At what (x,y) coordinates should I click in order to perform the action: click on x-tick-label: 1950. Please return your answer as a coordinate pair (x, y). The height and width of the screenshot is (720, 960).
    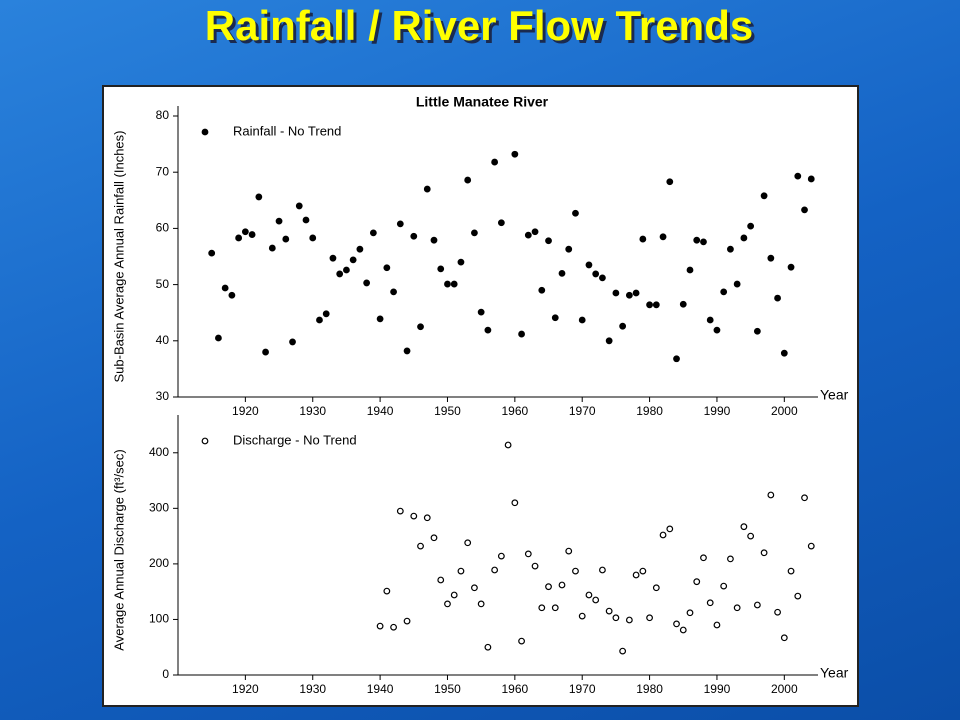
    Looking at the image, I should click on (447, 411).